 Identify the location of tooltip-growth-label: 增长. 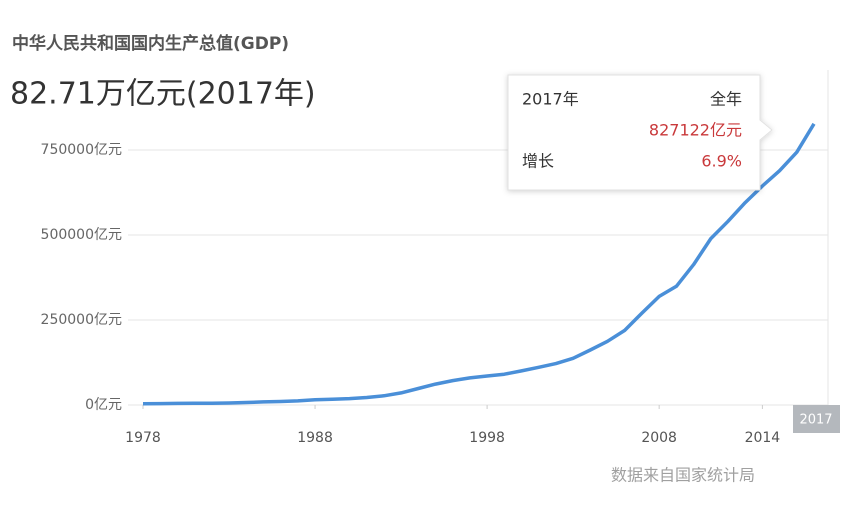
(538, 161).